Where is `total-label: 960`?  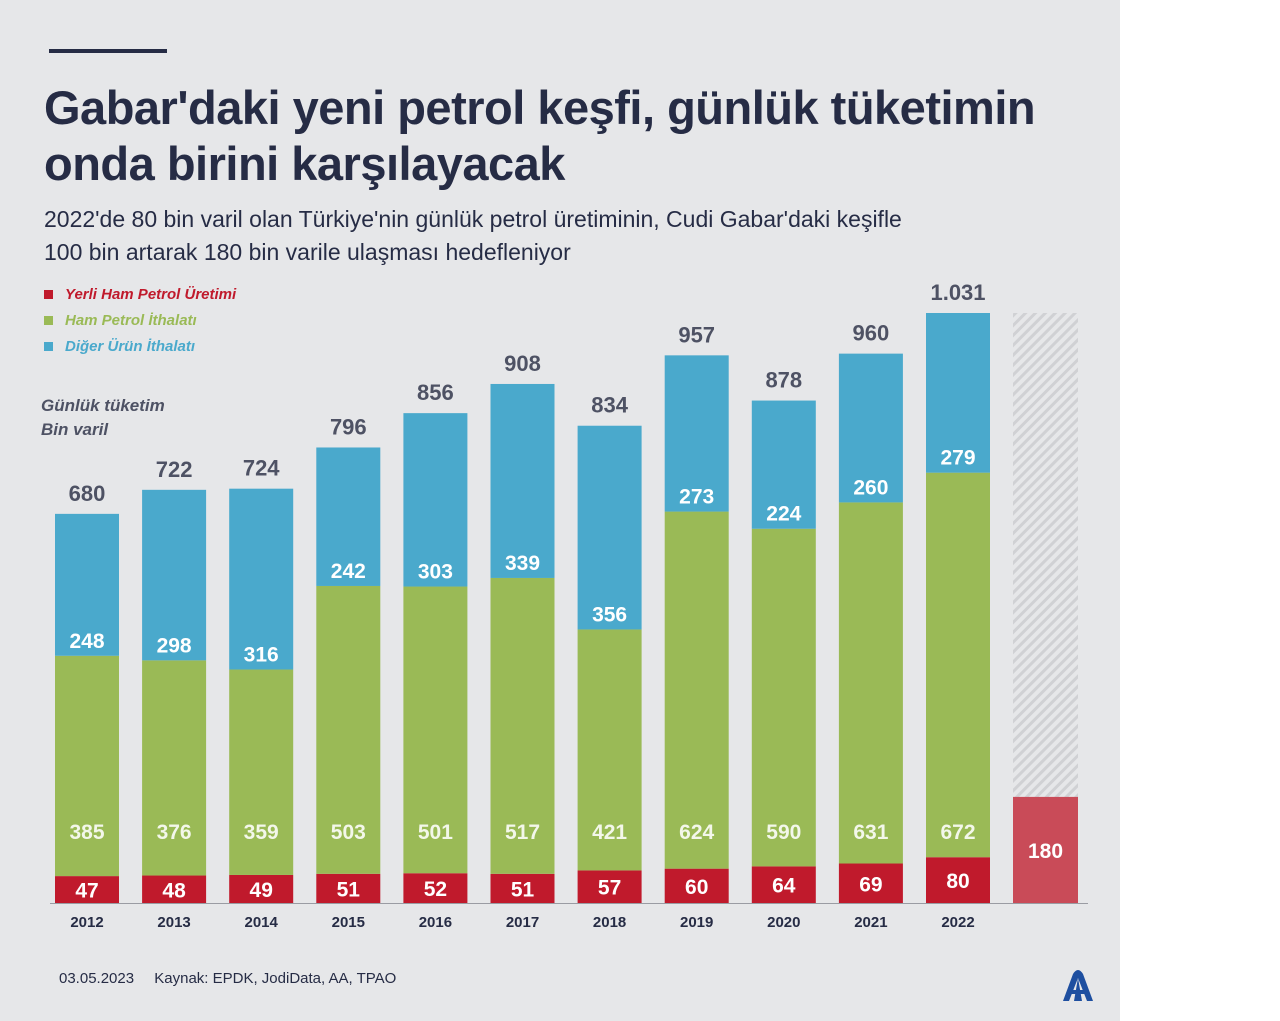 total-label: 960 is located at coordinates (871, 333).